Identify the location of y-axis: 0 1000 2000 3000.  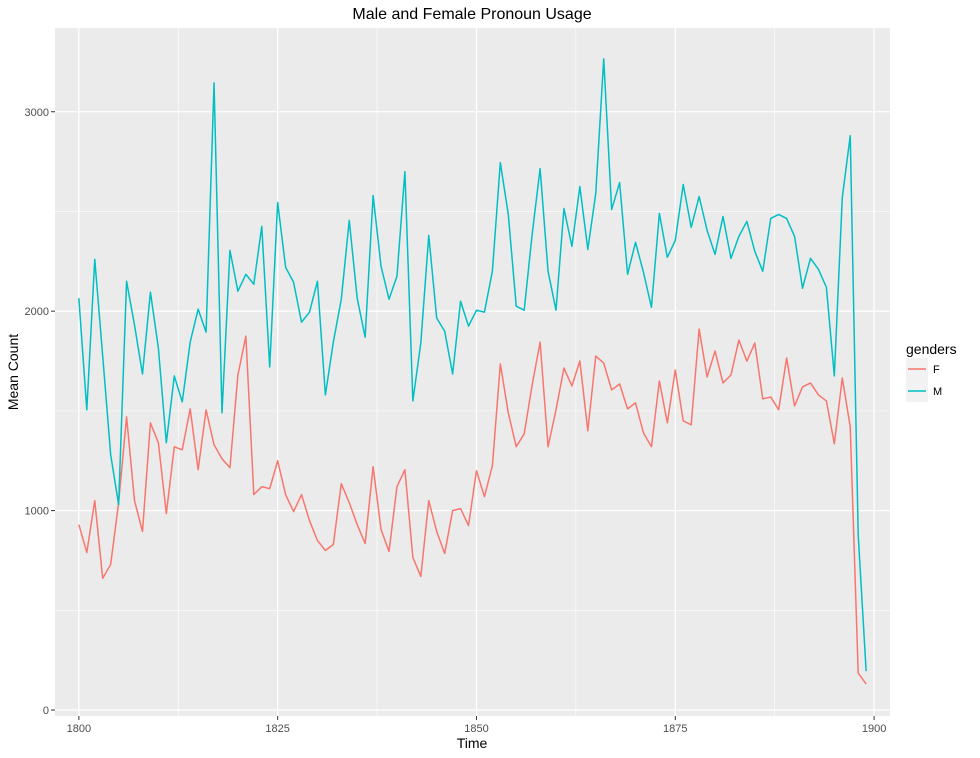
(40, 412).